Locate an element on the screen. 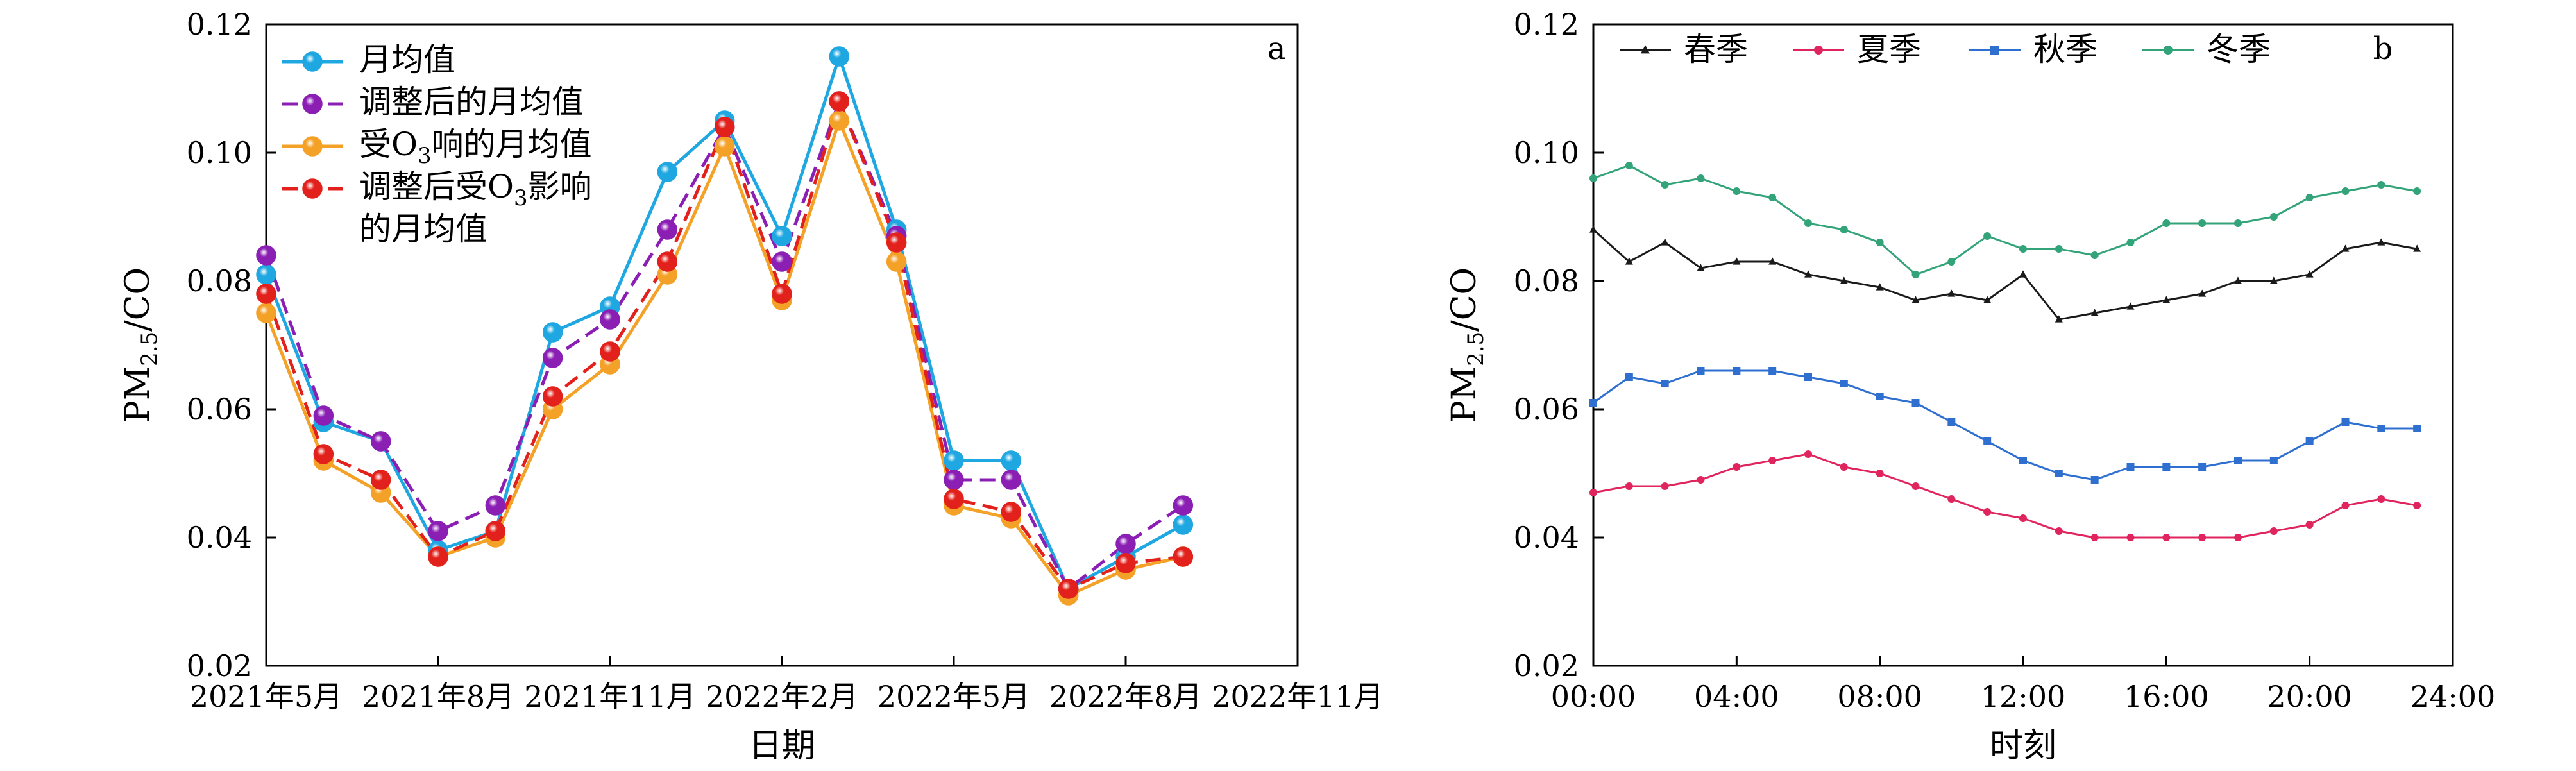 The height and width of the screenshot is (771, 2576). legend-label: 月均值 is located at coordinates (407, 59).